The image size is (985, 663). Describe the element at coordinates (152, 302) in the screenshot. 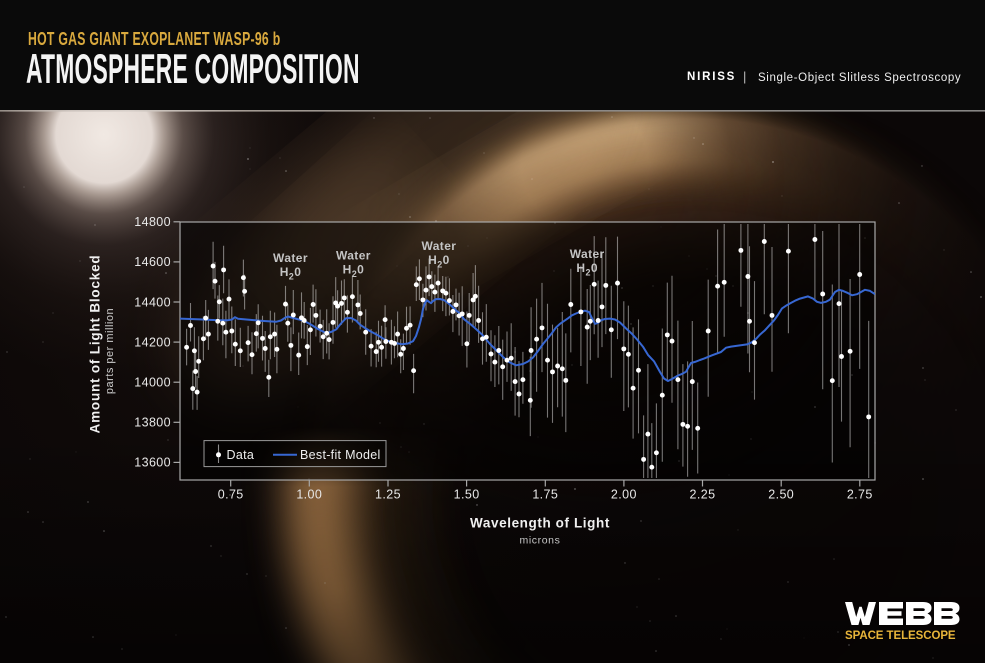

I see `svg-text: 14400` at that location.